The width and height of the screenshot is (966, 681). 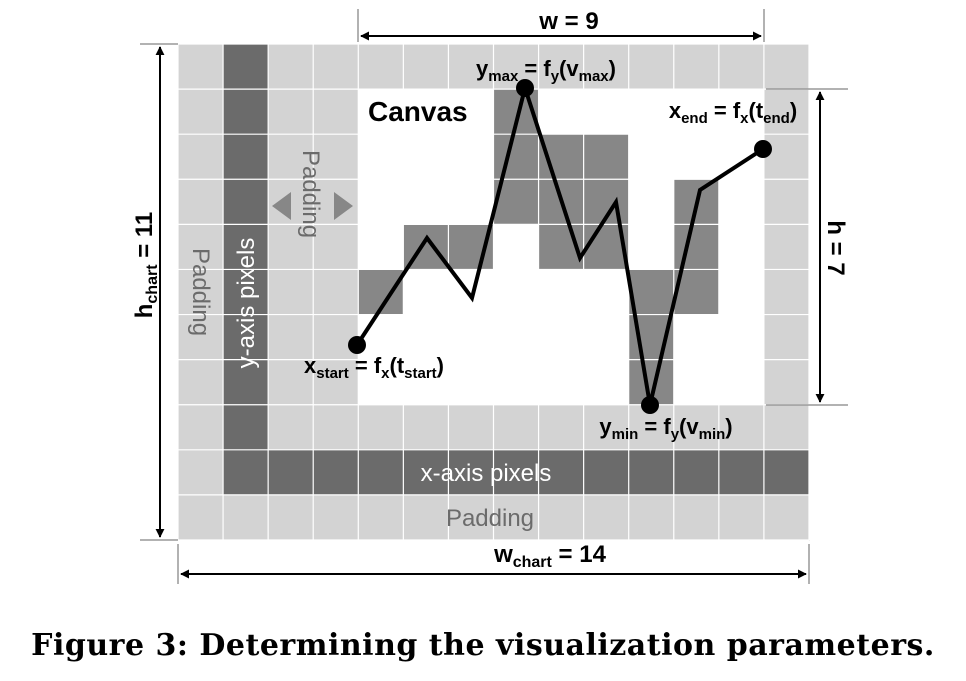 What do you see at coordinates (493, 564) in the screenshot?
I see `w-chart-dimension` at bounding box center [493, 564].